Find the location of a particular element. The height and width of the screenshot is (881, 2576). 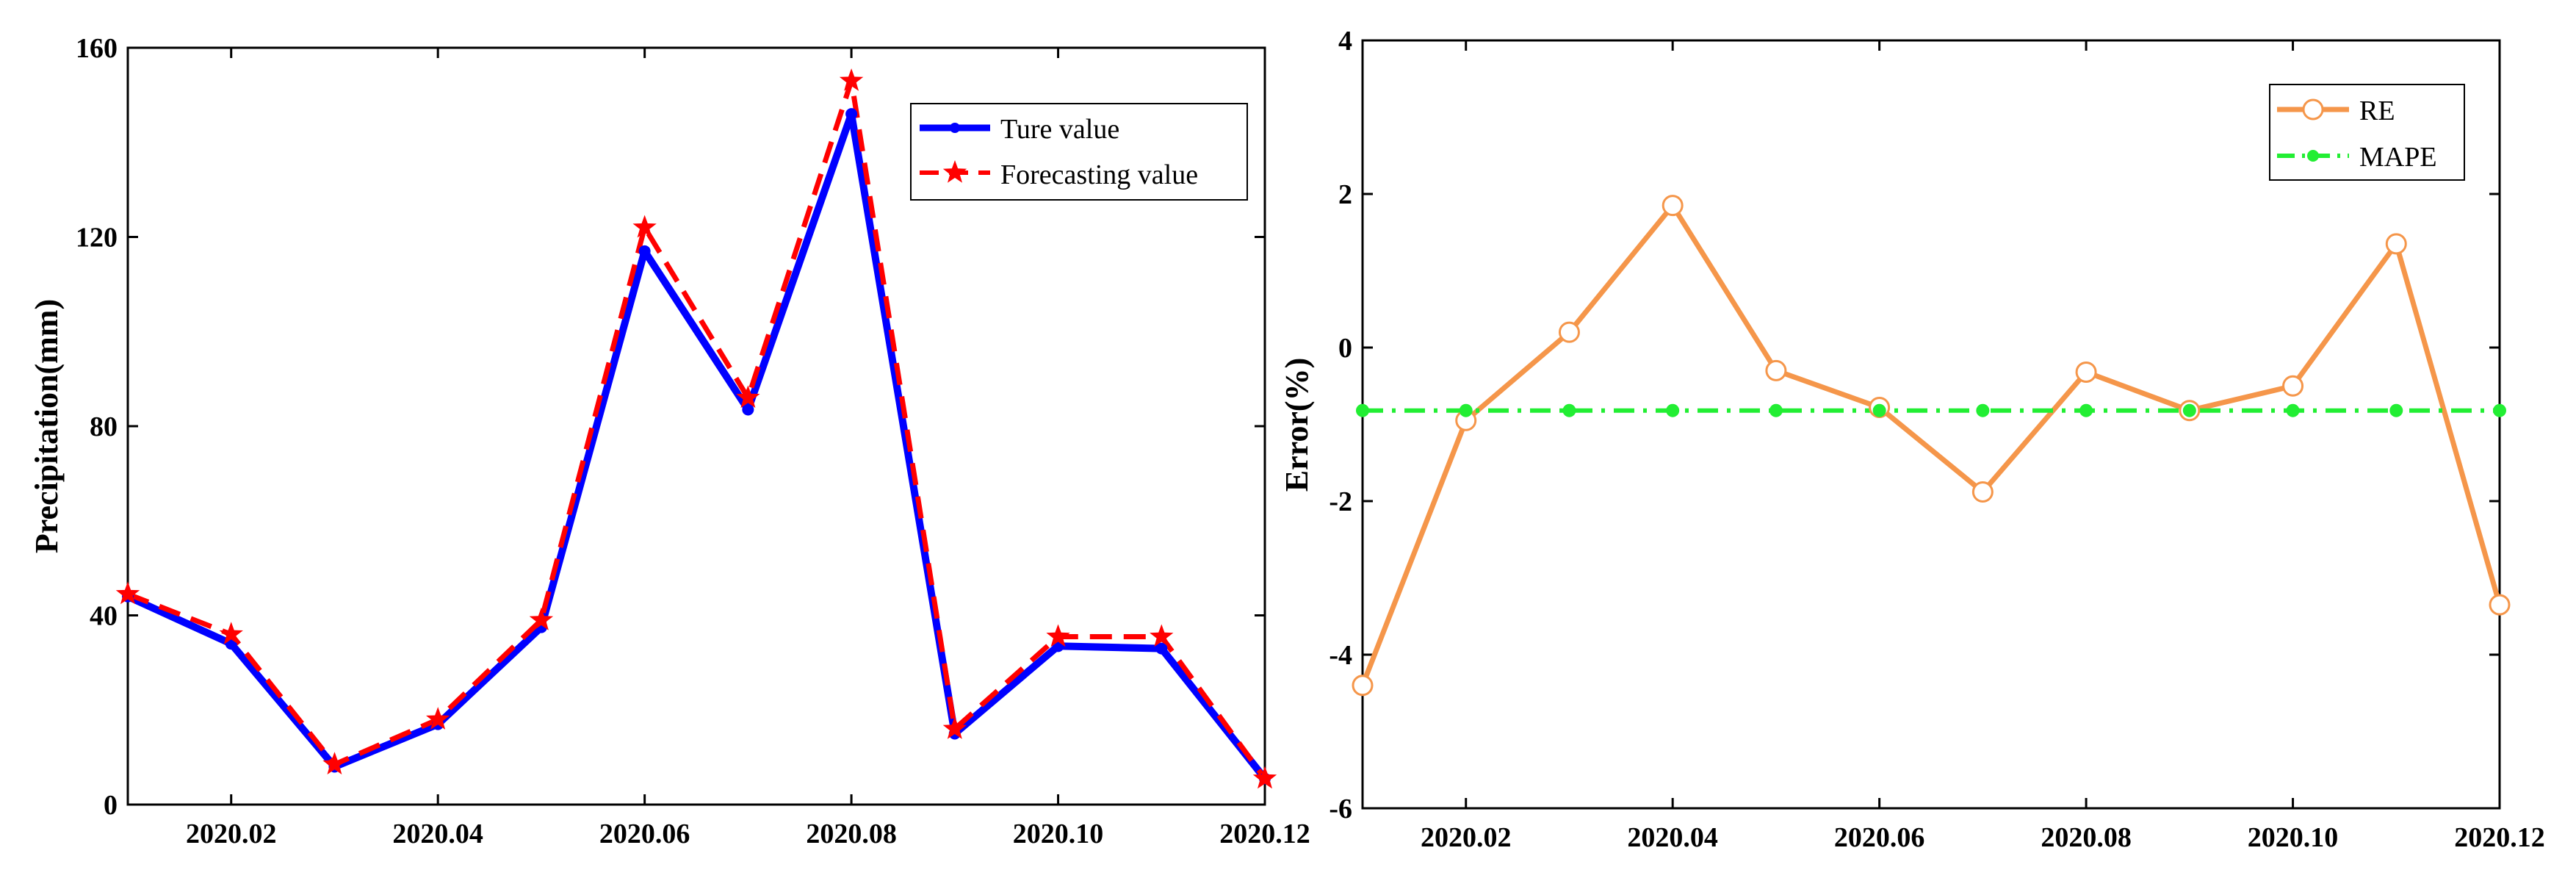

y-tick-label: 40 is located at coordinates (104, 616).